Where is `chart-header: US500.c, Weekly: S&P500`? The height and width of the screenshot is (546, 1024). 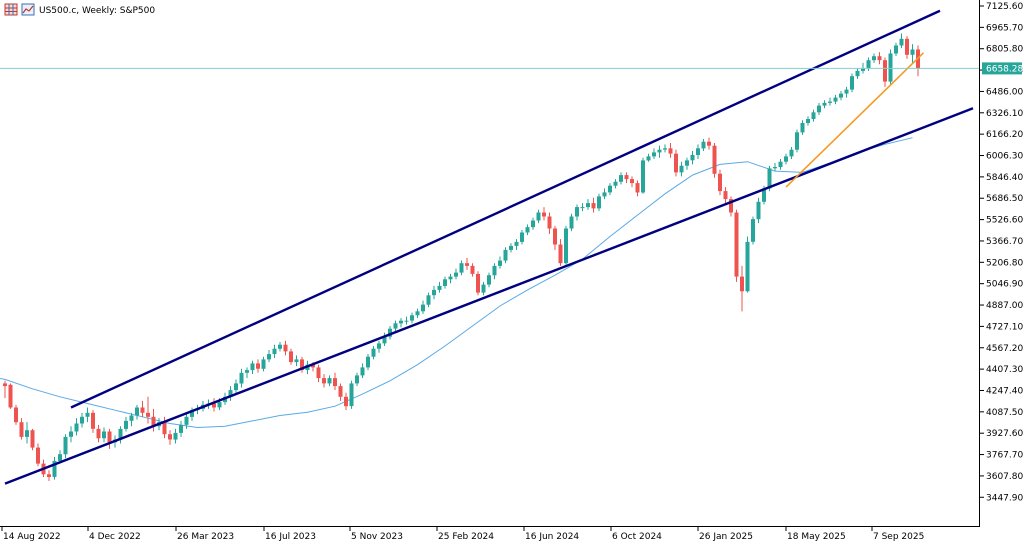 chart-header: US500.c, Weekly: S&P500 is located at coordinates (79, 9).